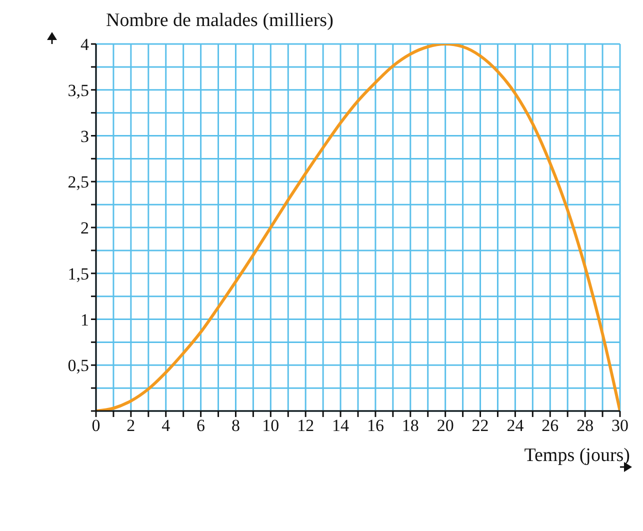 Image resolution: width=643 pixels, height=531 pixels. I want to click on x-tick-label: 18, so click(410, 426).